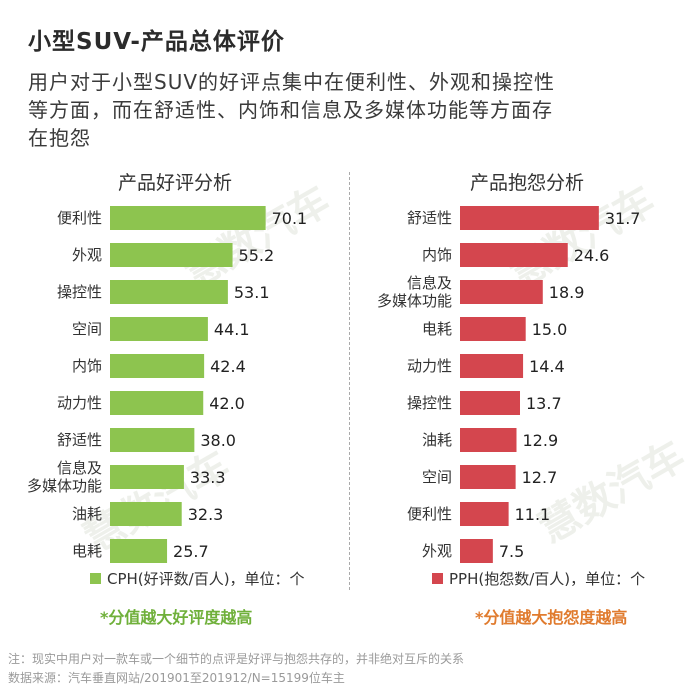 The height and width of the screenshot is (700, 700). I want to click on bad-category-label: 舒适性, so click(429, 218).